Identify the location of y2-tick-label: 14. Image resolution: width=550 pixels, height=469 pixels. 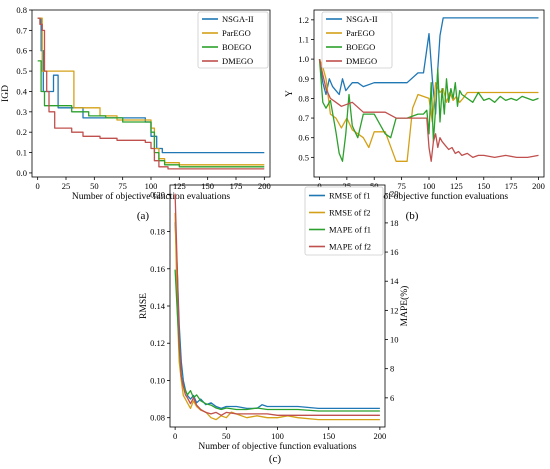
(394, 281).